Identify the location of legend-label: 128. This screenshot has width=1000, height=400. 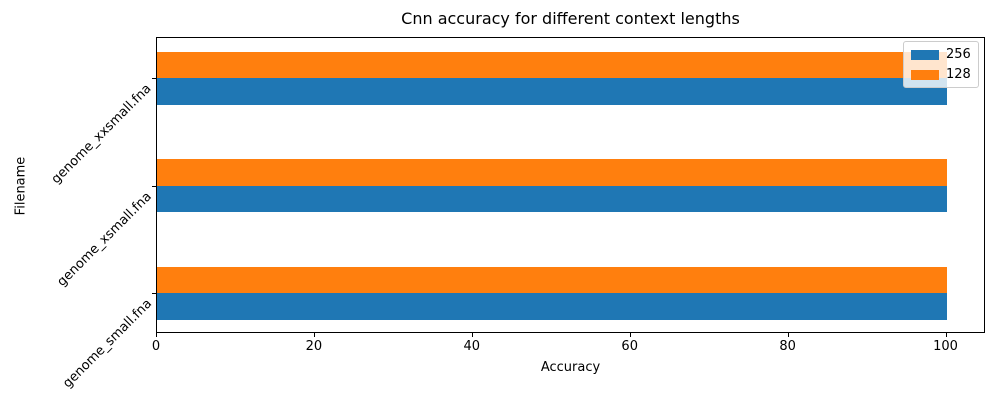
(958, 74).